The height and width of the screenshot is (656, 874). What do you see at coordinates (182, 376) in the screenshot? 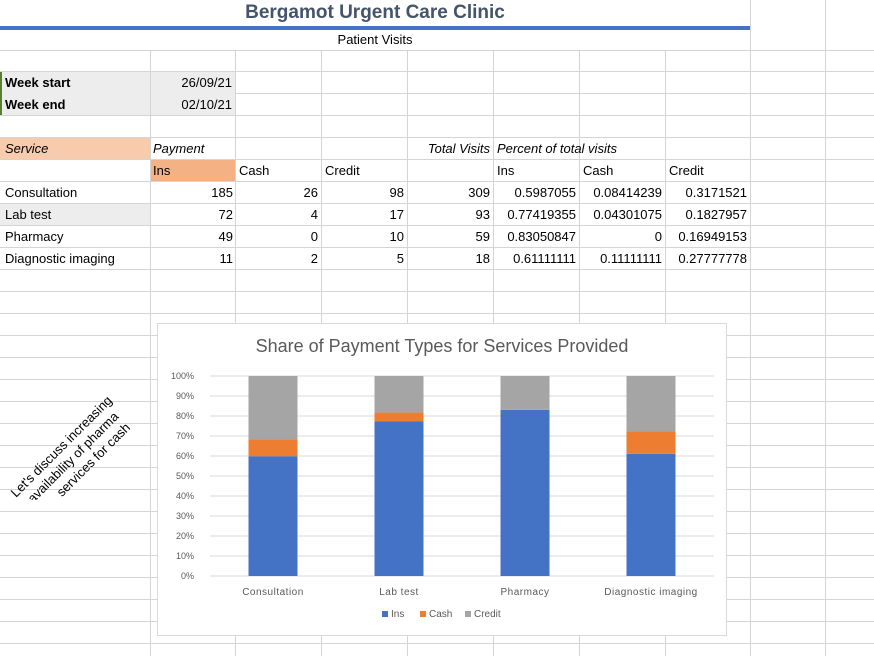
I see `y-tick-label: 100%` at bounding box center [182, 376].